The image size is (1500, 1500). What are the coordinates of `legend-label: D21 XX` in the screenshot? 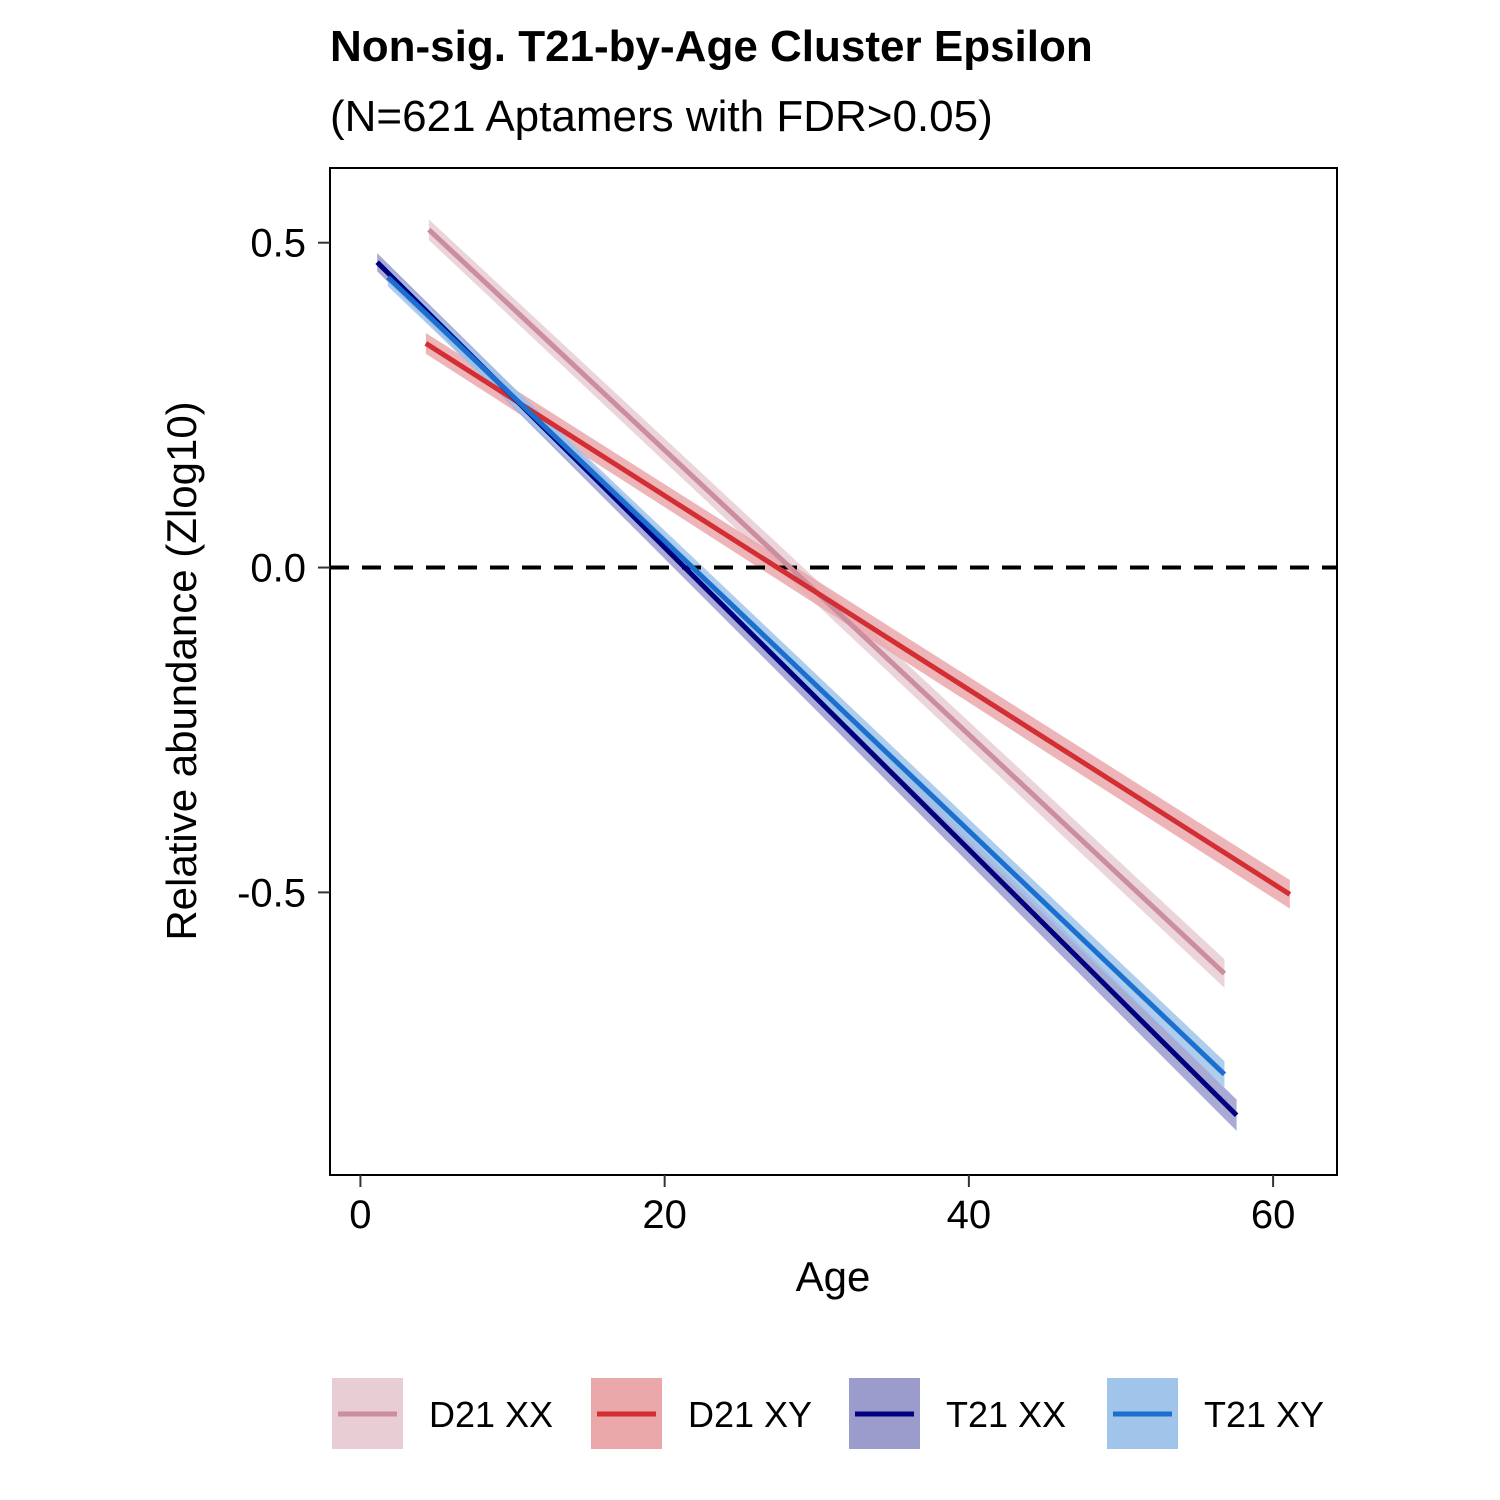 It's located at (491, 1414).